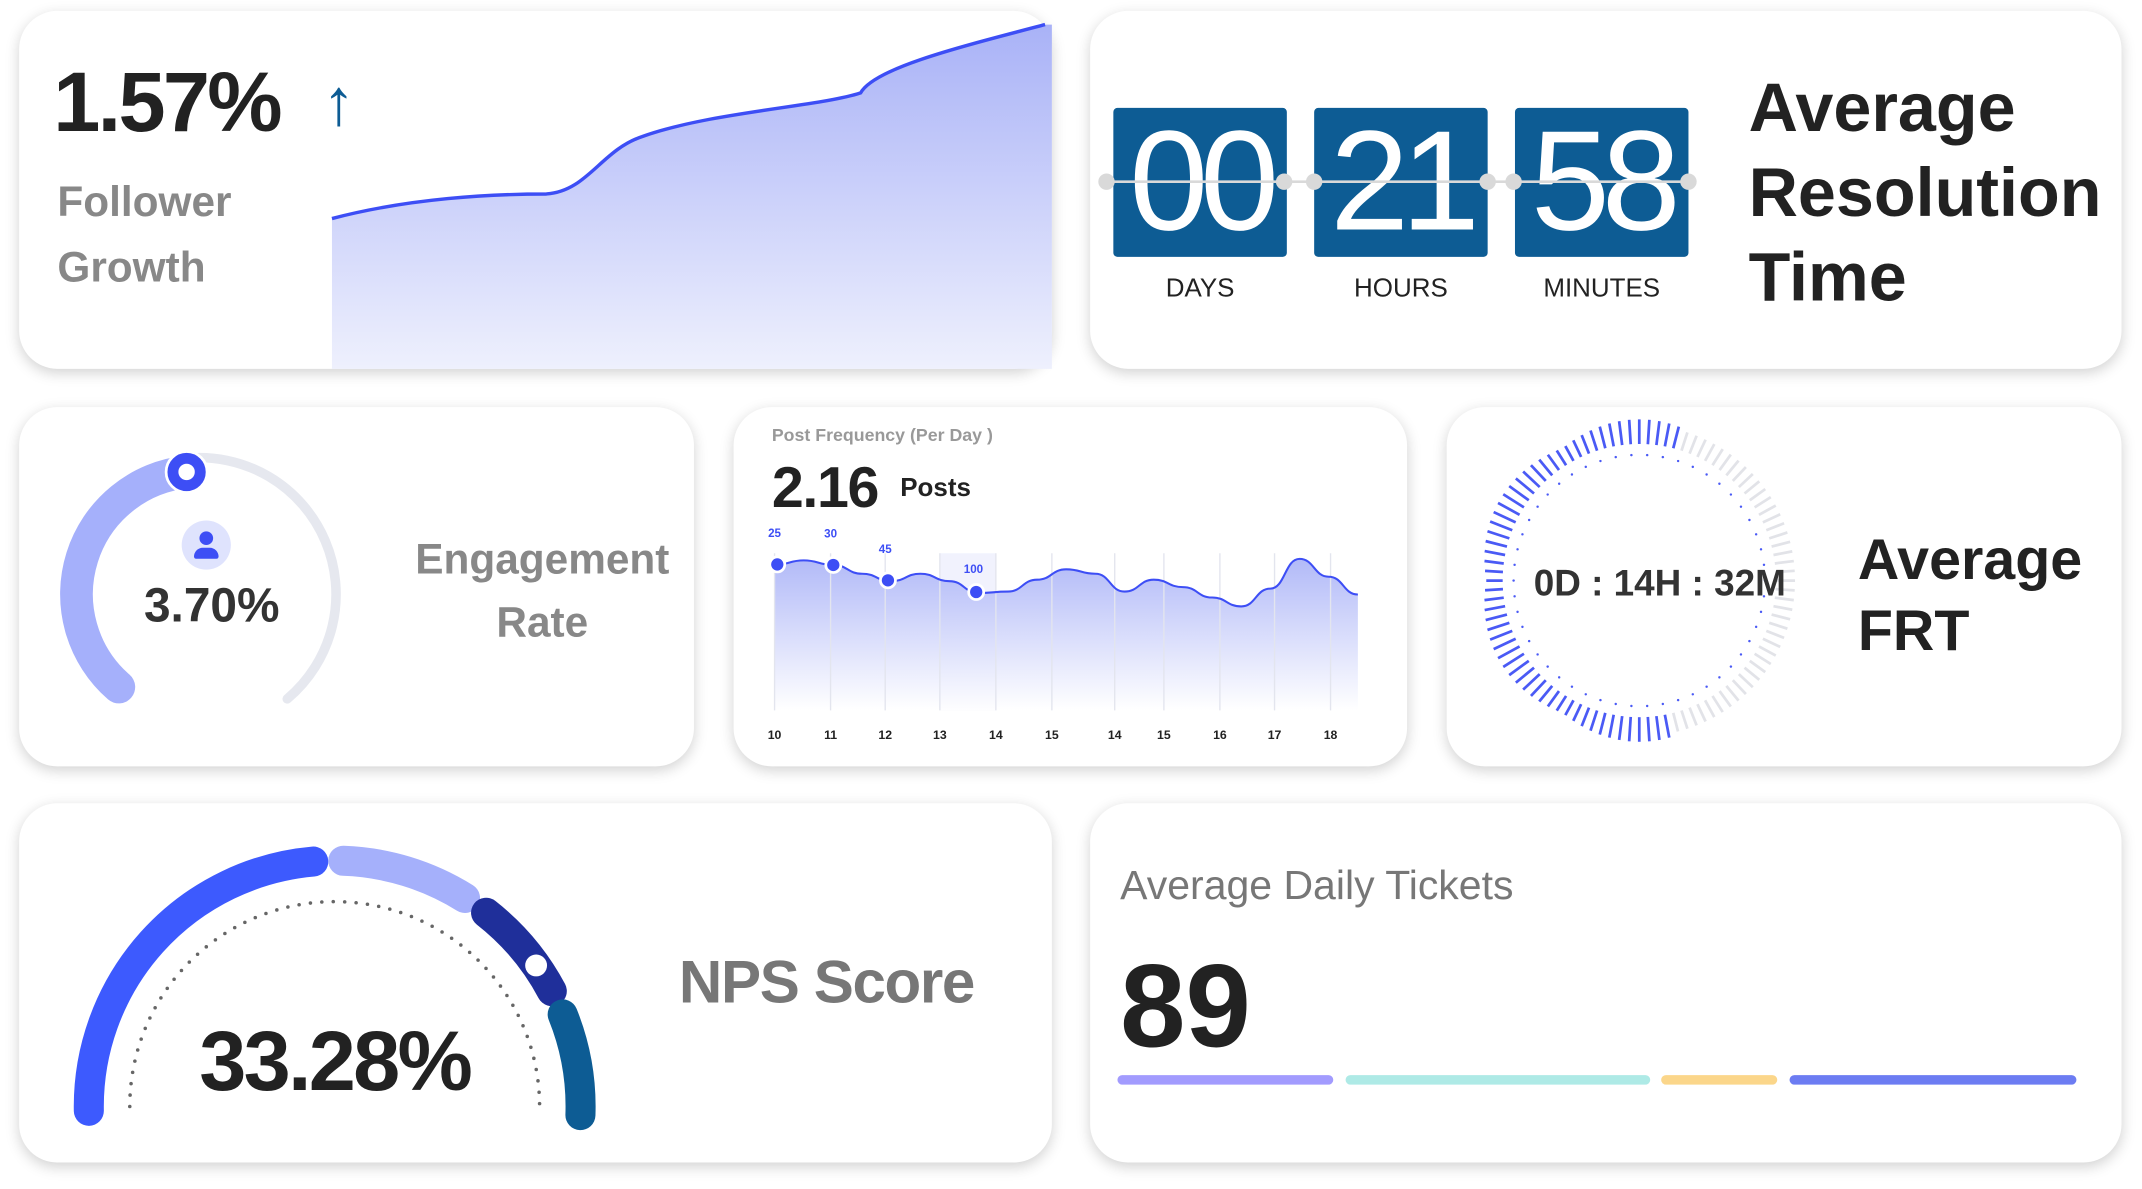  What do you see at coordinates (211, 606) in the screenshot?
I see `engagement-value: 3.70%` at bounding box center [211, 606].